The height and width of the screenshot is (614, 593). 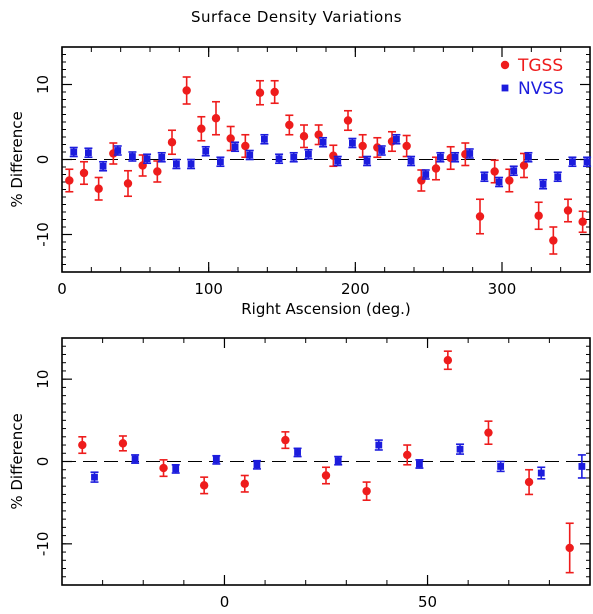 What do you see at coordinates (296, 17) in the screenshot?
I see `figure-title: Surface Density Variations` at bounding box center [296, 17].